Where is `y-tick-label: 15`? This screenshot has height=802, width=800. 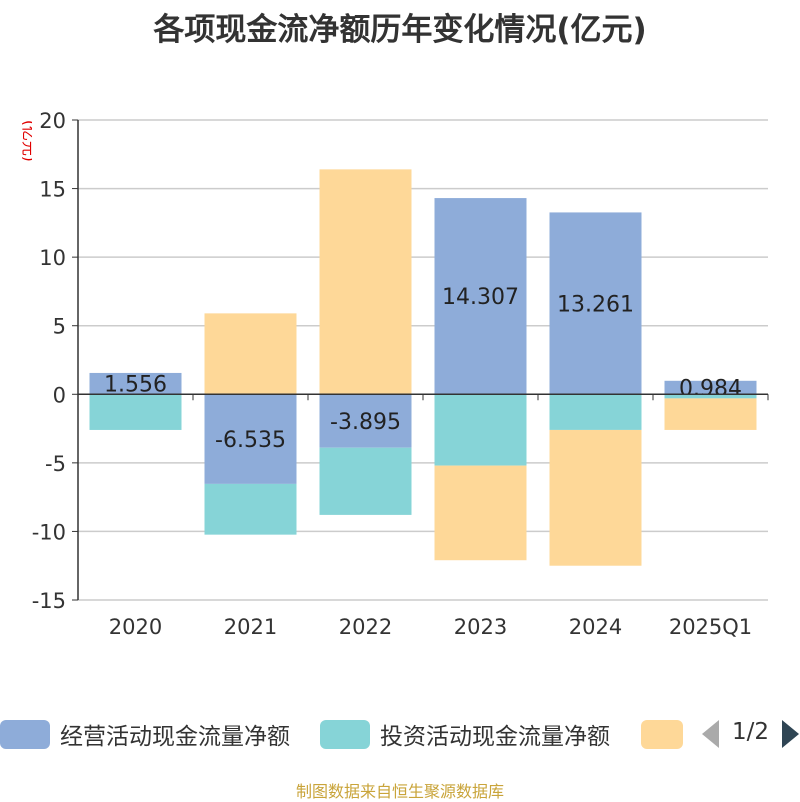
y-tick-label: 15 is located at coordinates (52, 190).